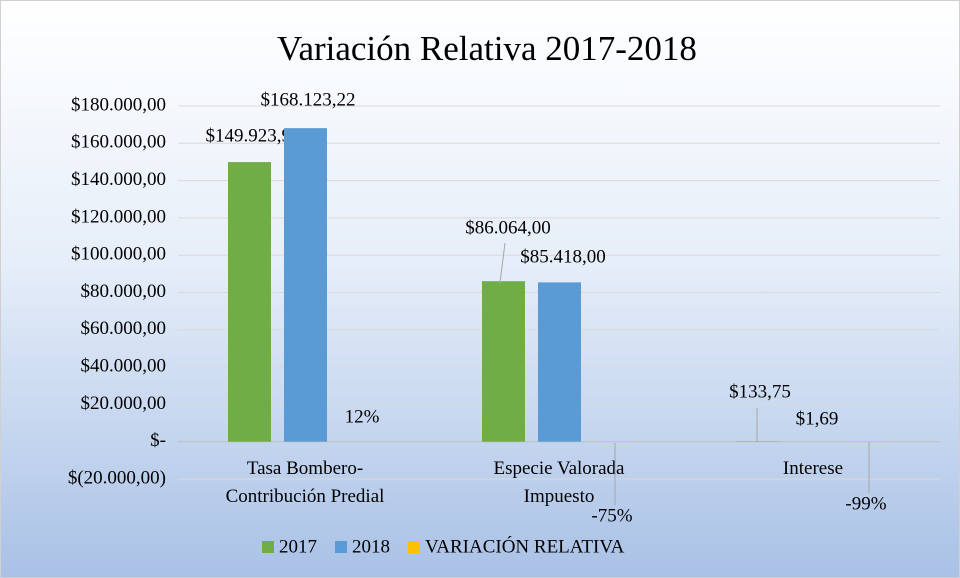 This screenshot has width=960, height=578. What do you see at coordinates (118, 142) in the screenshot?
I see `y-tick-label: $160.000,00` at bounding box center [118, 142].